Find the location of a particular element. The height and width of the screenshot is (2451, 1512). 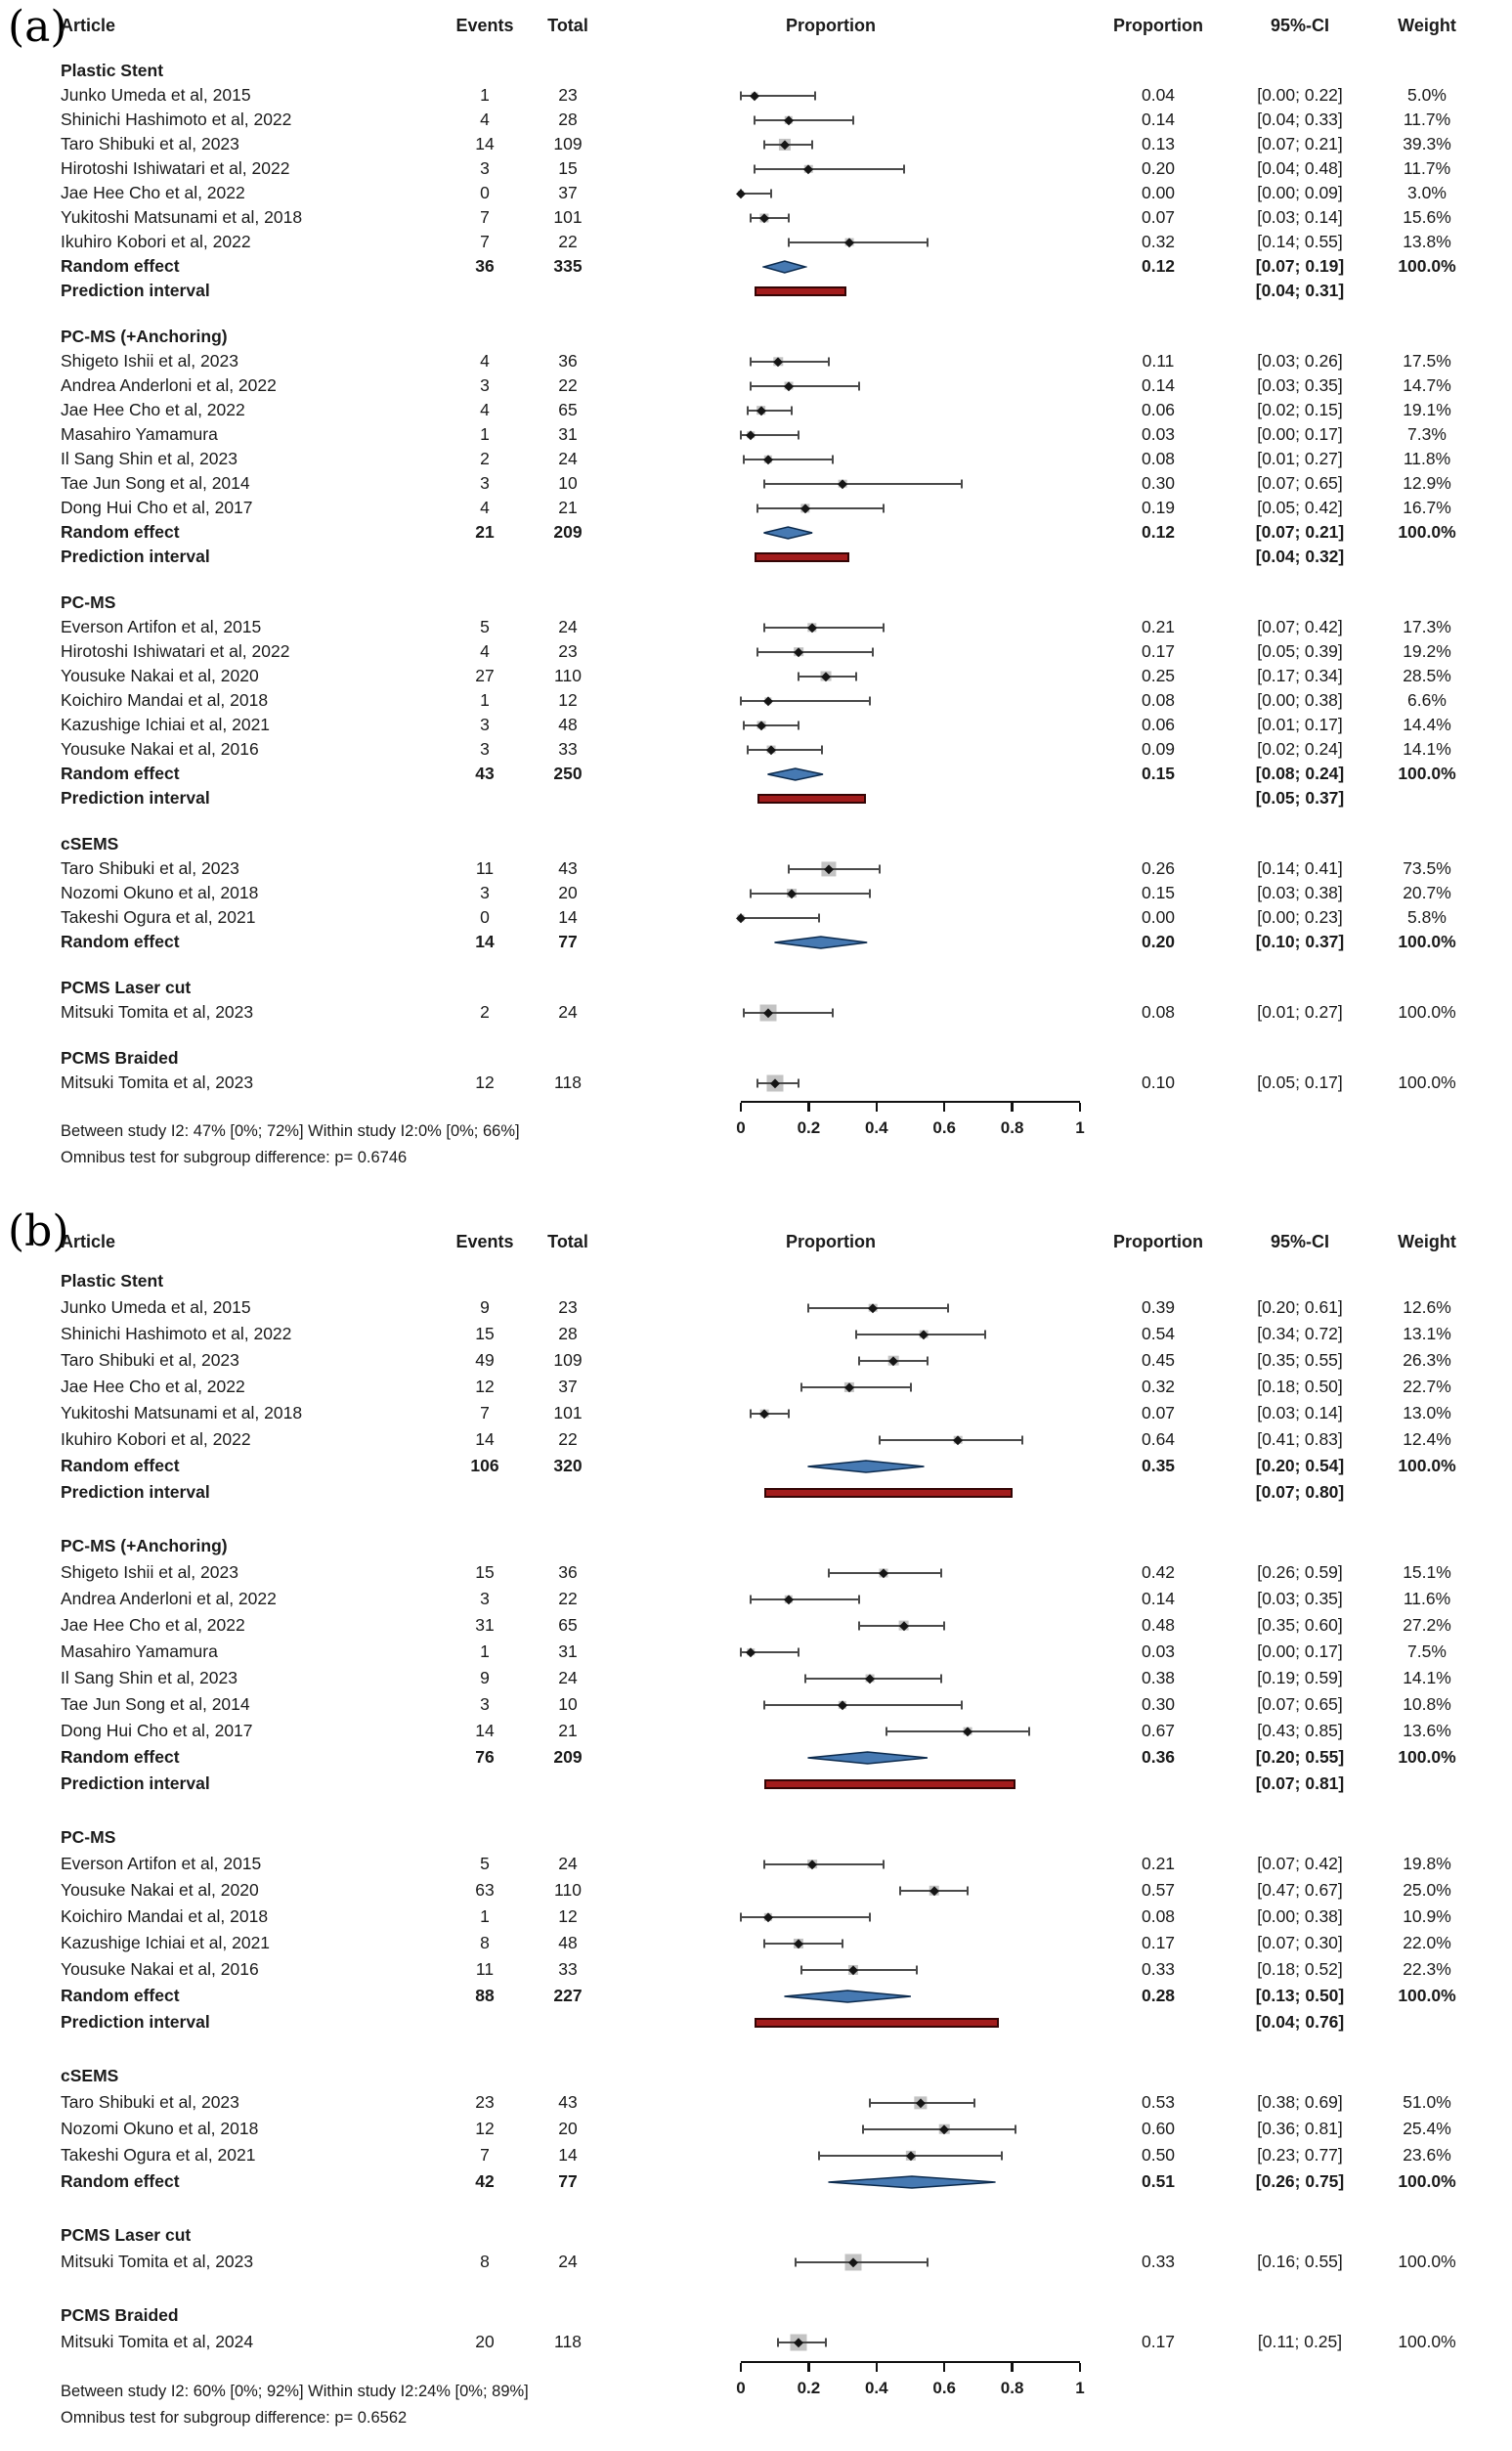

row-article-label: Kazushige Ichiai et al, 2021 is located at coordinates (166, 1942).